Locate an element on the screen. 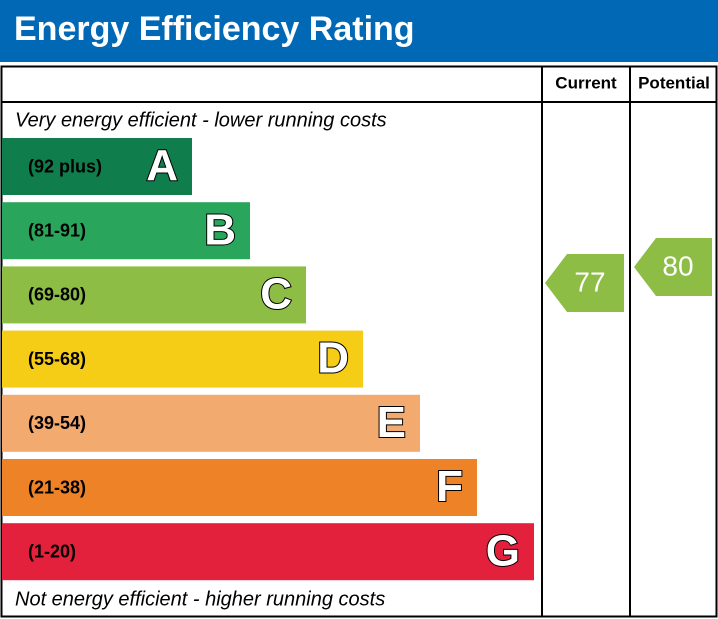 The height and width of the screenshot is (619, 718). band-letter: E is located at coordinates (391, 422).